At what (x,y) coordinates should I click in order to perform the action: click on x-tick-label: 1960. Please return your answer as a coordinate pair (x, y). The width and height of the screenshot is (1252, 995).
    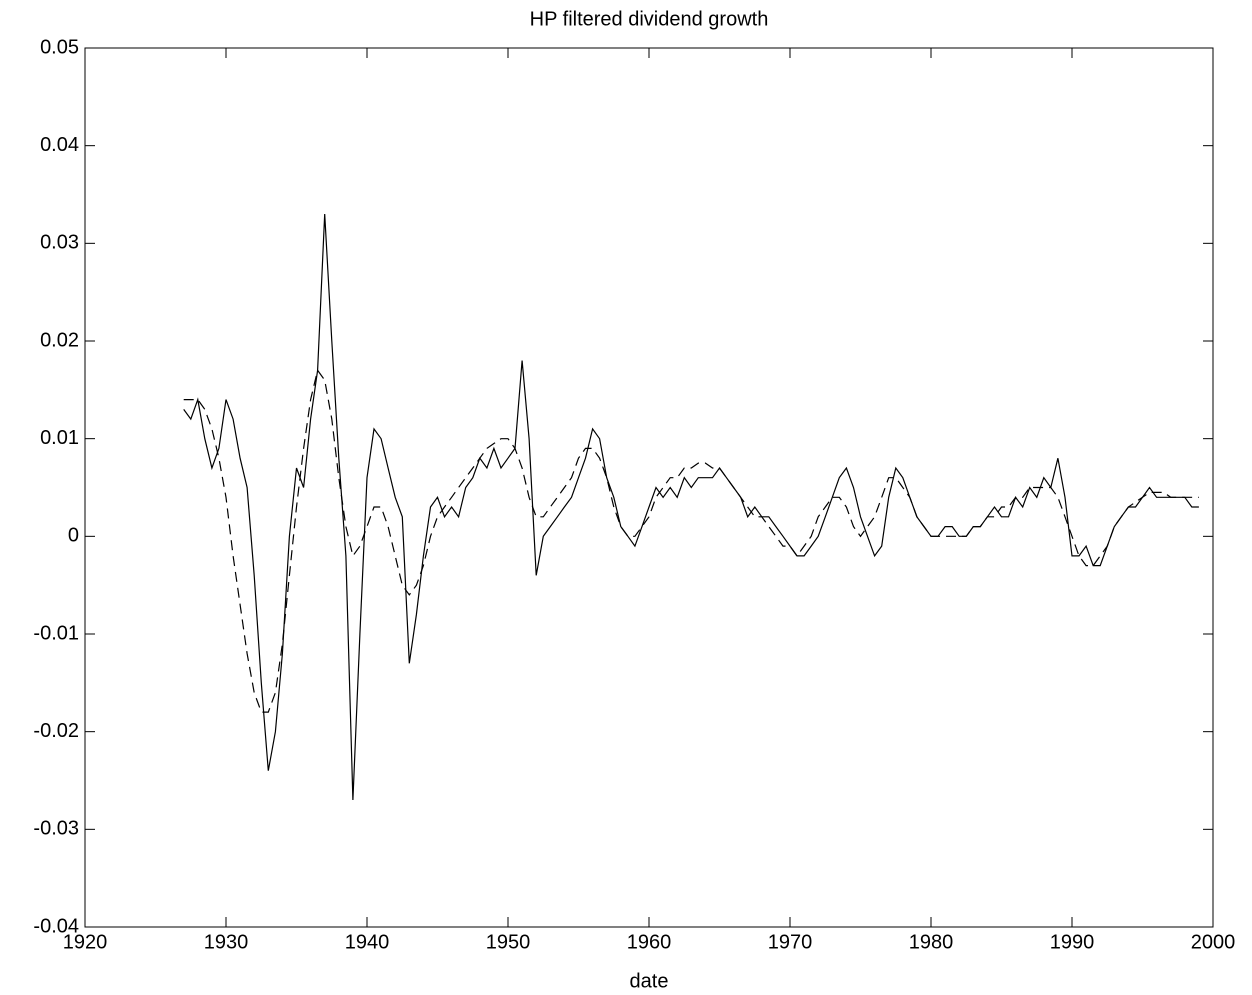
    Looking at the image, I should click on (649, 942).